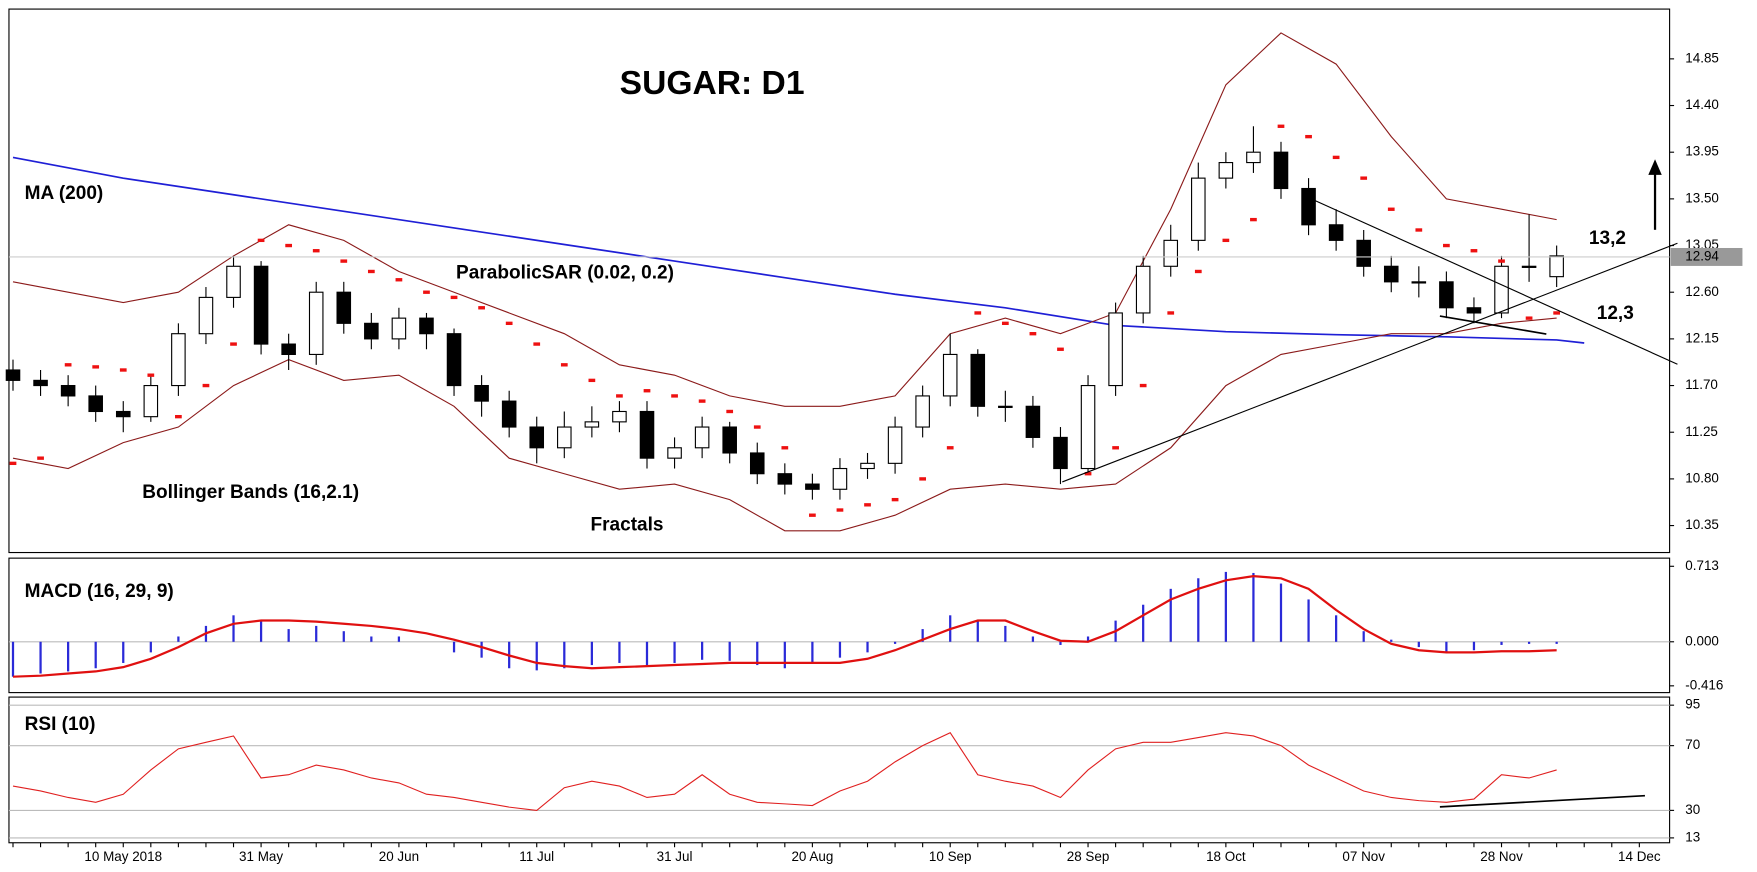  What do you see at coordinates (1702, 57) in the screenshot?
I see `y-tick-label: 14.85` at bounding box center [1702, 57].